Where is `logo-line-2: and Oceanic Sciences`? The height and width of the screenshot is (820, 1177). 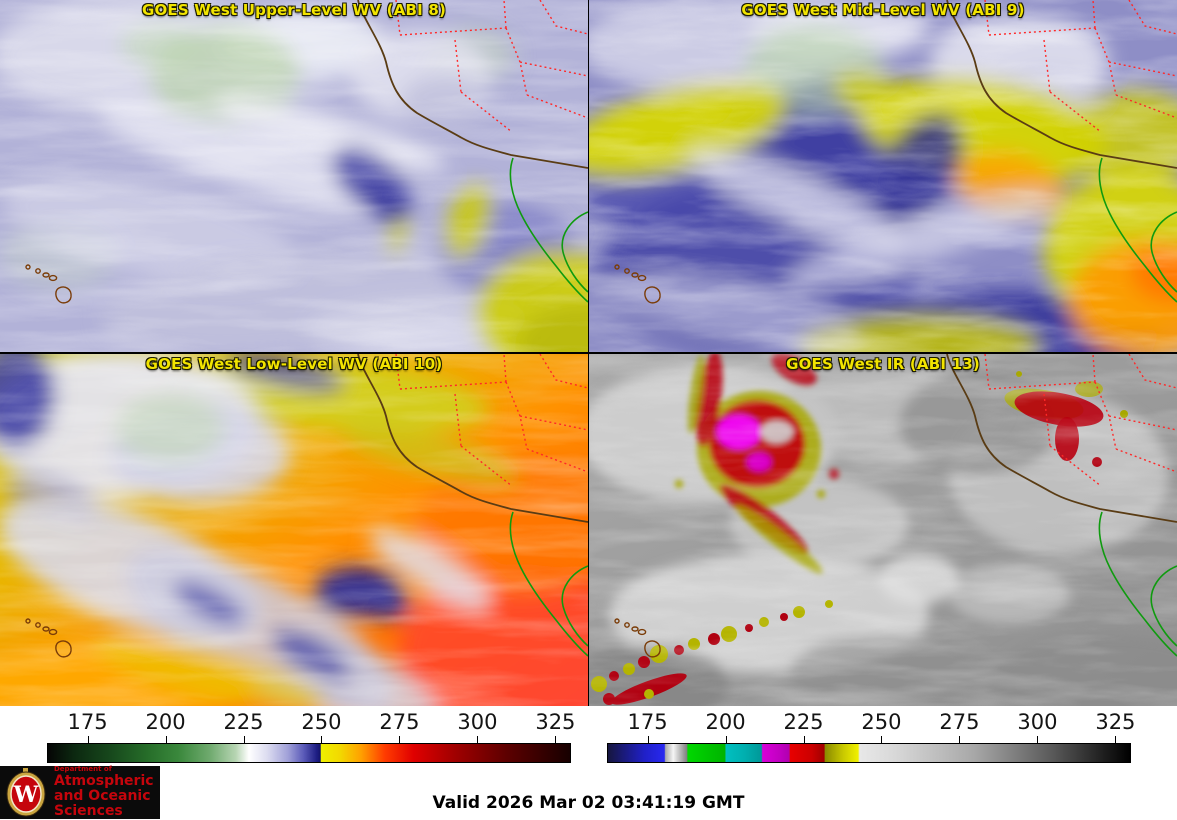 logo-line-2: and Oceanic Sciences is located at coordinates (102, 804).